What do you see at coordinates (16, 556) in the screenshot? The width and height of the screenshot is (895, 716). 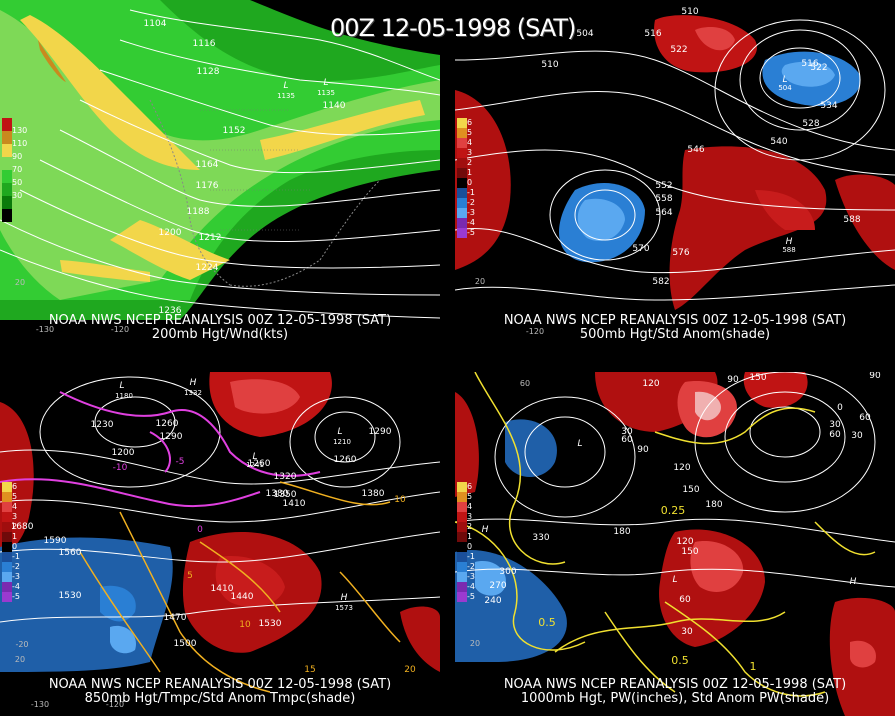 I see `colorbar-label: -1` at bounding box center [16, 556].